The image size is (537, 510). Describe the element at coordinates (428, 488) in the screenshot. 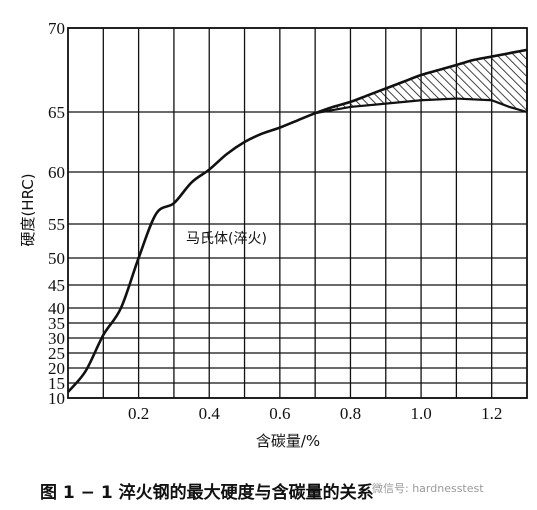

I see `watermark: 微信号: hardnesstest` at that location.